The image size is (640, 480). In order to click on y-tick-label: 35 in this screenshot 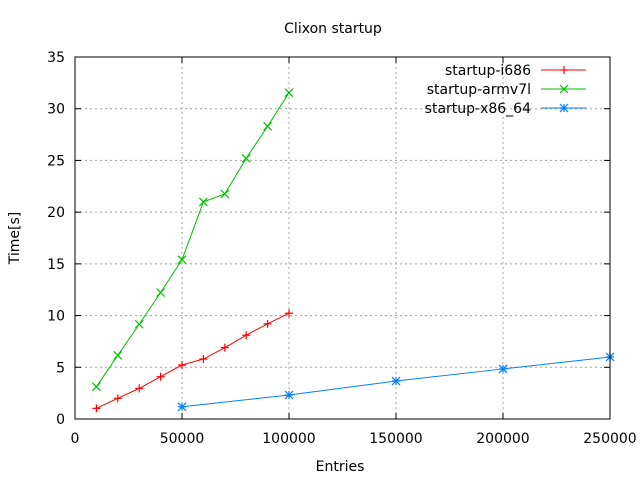, I will do `click(56, 58)`.